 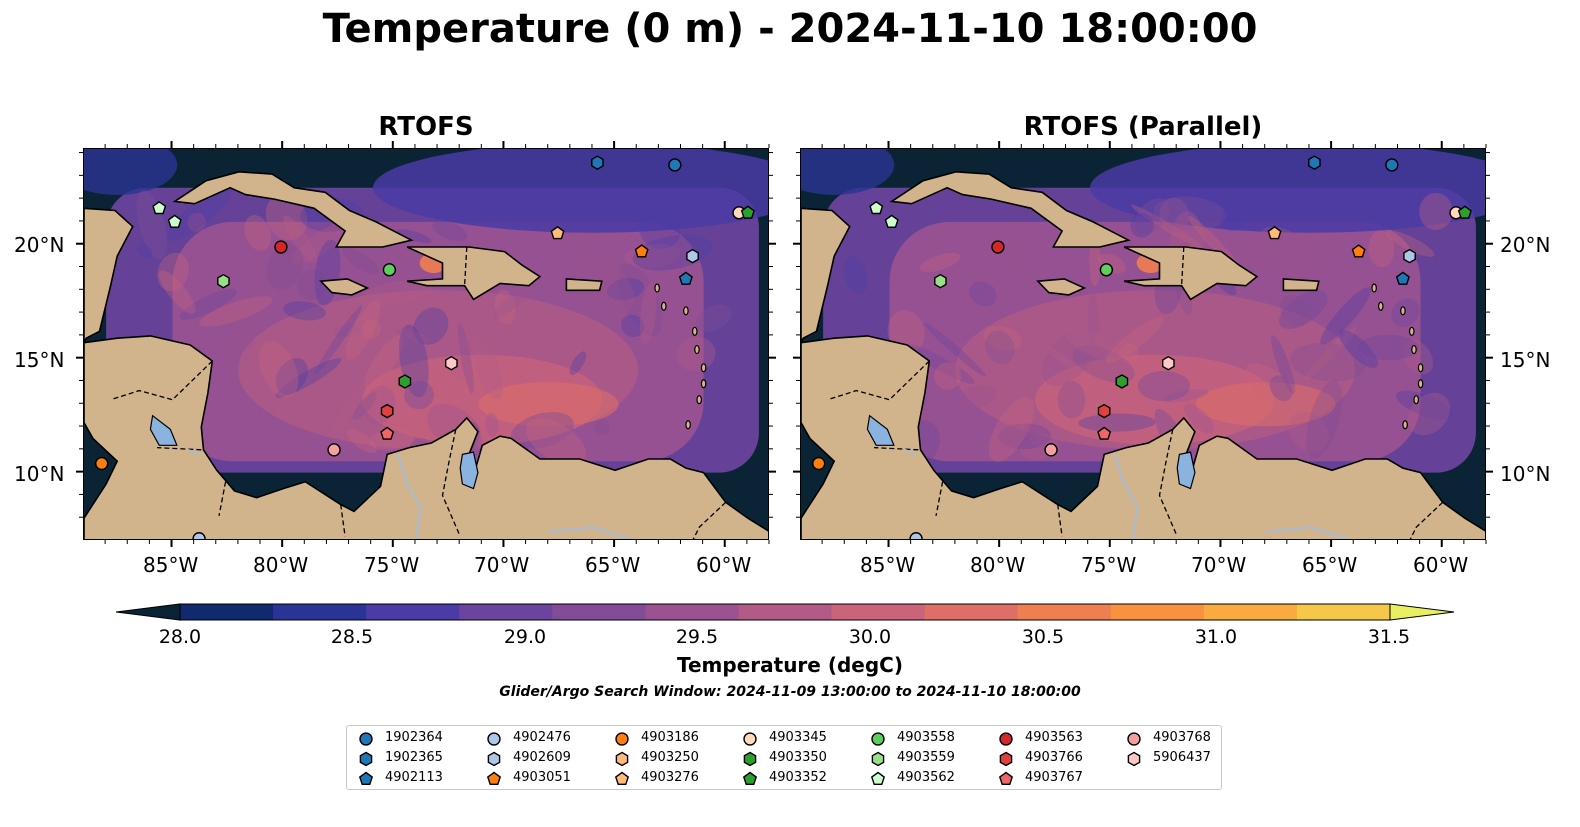 What do you see at coordinates (525, 637) in the screenshot?
I see `colorbar-tick-label: 29.0` at bounding box center [525, 637].